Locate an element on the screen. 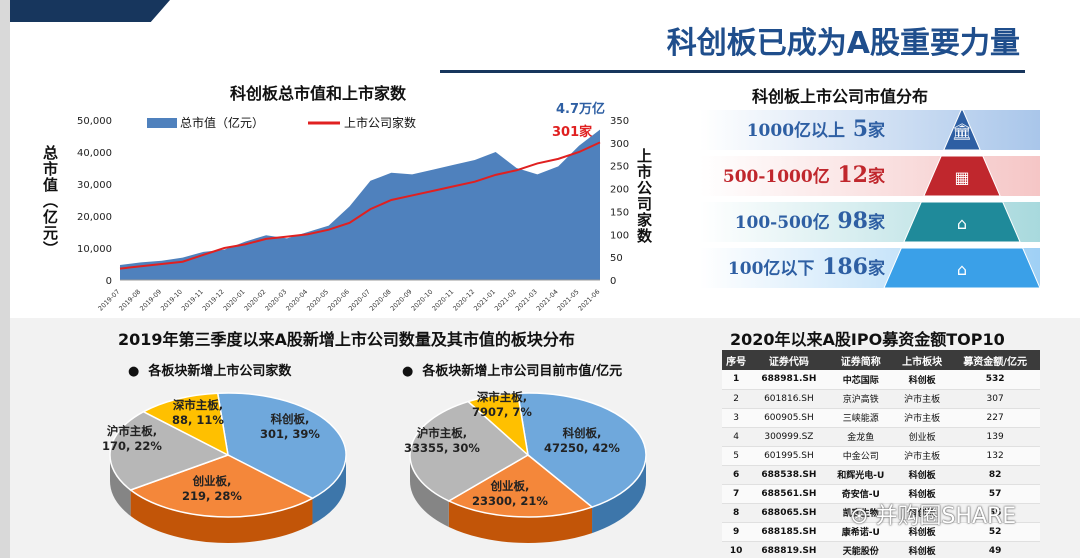 The width and height of the screenshot is (1080, 558). table-cell: 688185.SH is located at coordinates (789, 532).